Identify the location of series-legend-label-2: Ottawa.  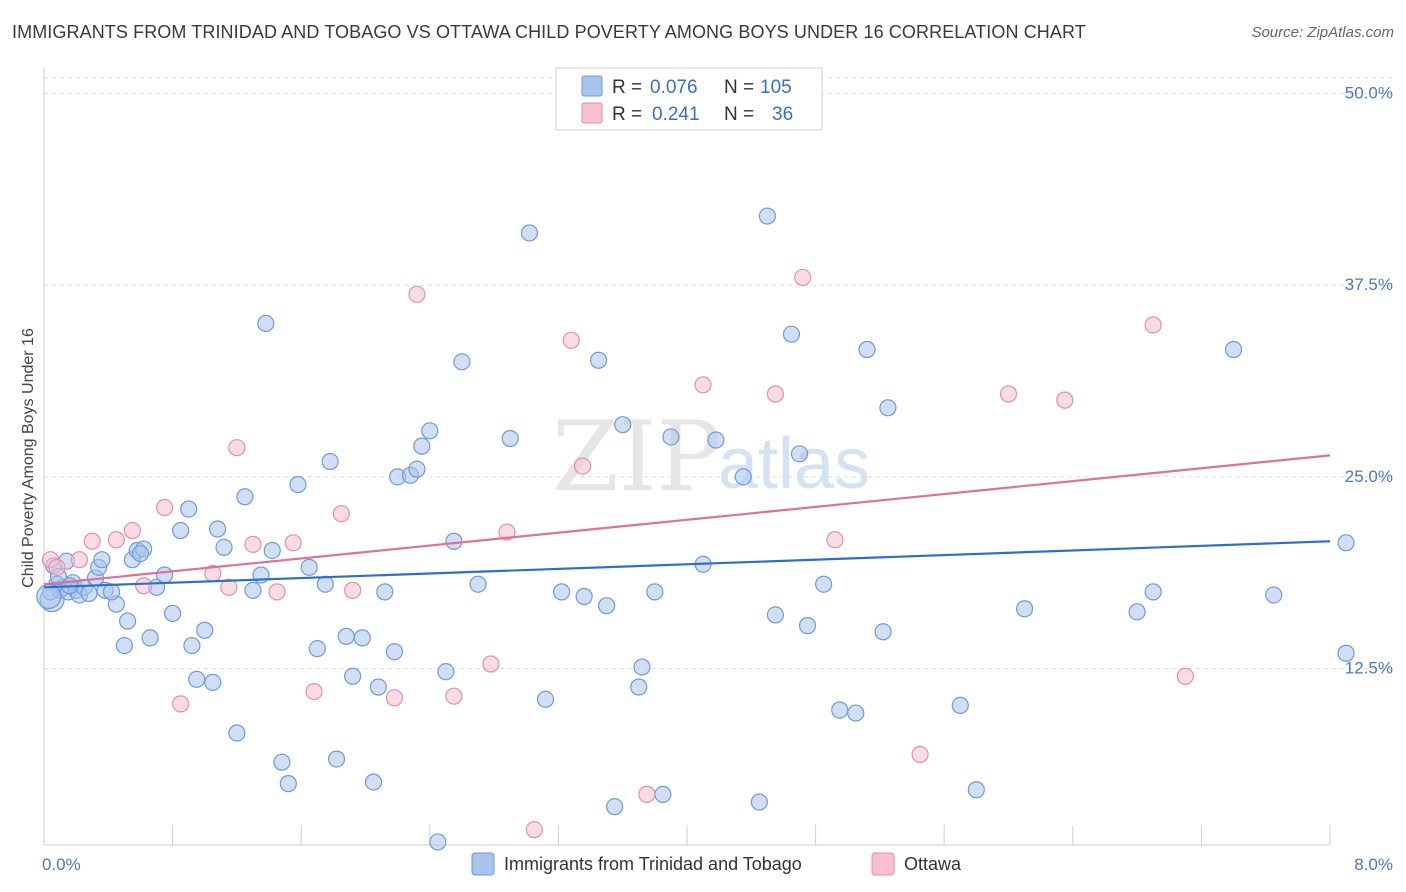
(933, 864).